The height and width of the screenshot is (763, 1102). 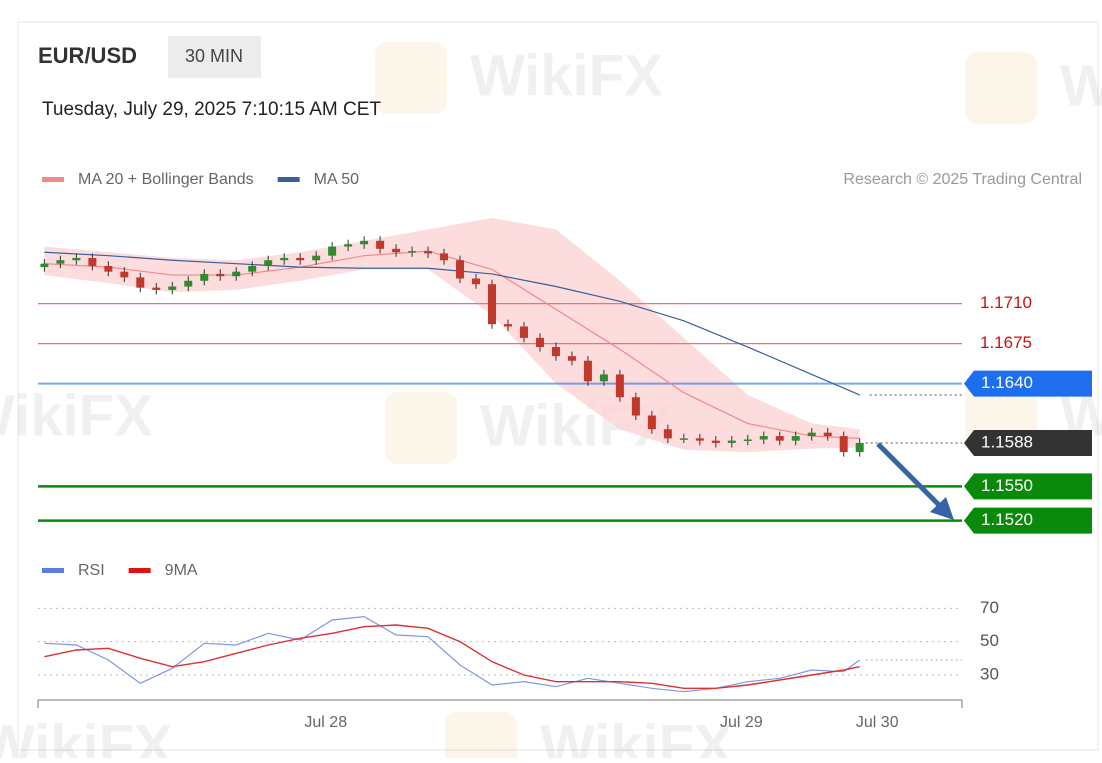 What do you see at coordinates (91, 570) in the screenshot?
I see `legend-label: RSI` at bounding box center [91, 570].